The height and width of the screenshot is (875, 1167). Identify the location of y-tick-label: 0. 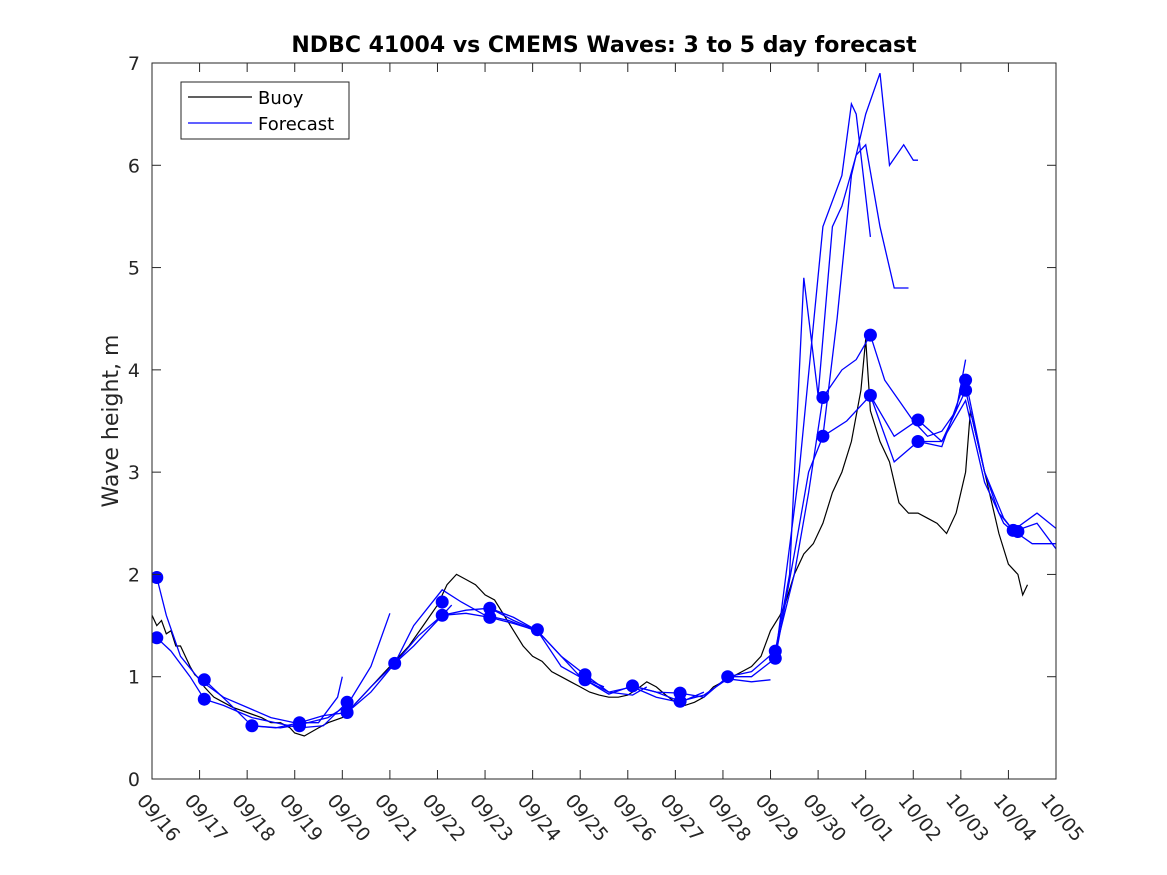
(134, 780).